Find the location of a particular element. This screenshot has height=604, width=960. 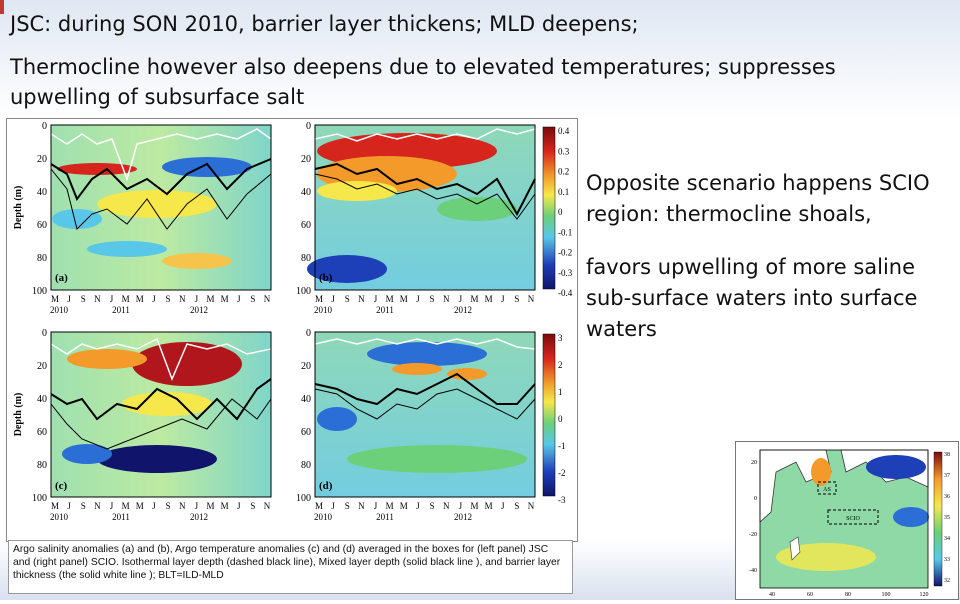

map-lat-label: 20 is located at coordinates (754, 463).